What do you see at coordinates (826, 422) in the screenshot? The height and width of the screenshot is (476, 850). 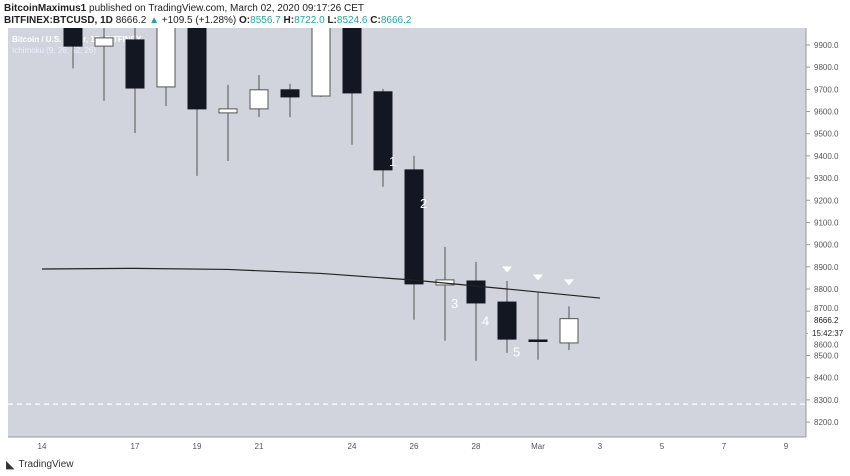 I see `y-tick-label: 8200.0` at bounding box center [826, 422].